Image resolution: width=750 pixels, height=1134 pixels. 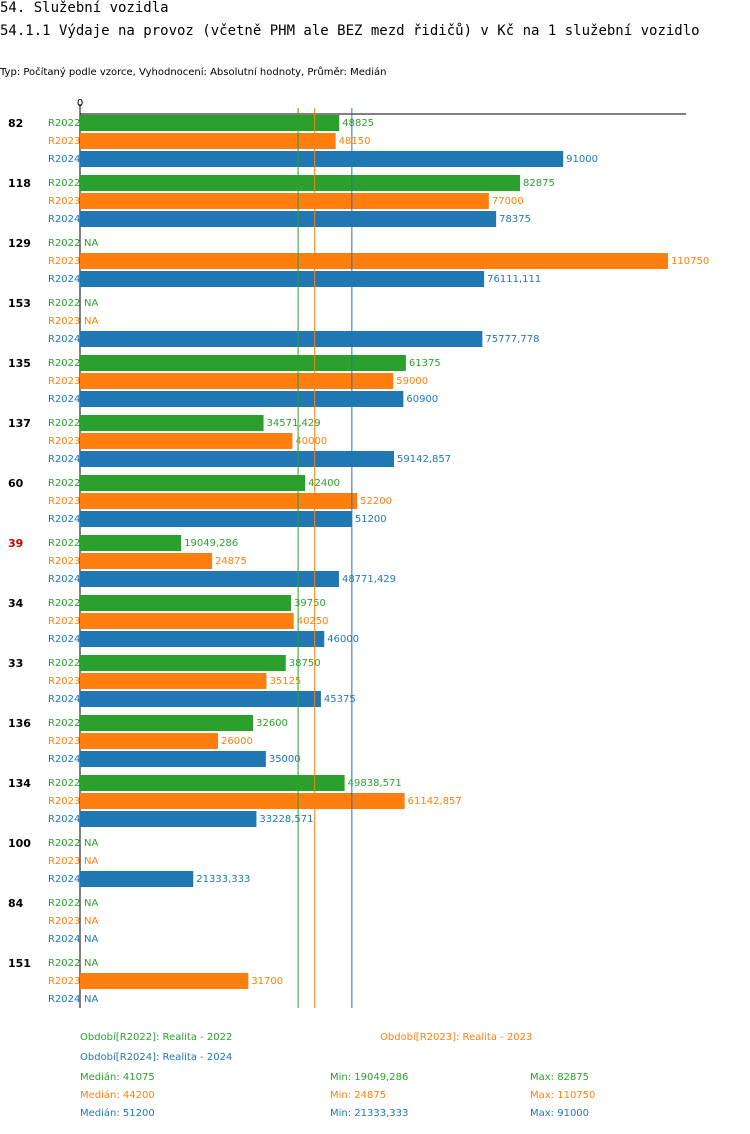 What do you see at coordinates (324, 483) in the screenshot?
I see `data-label: 42400` at bounding box center [324, 483].